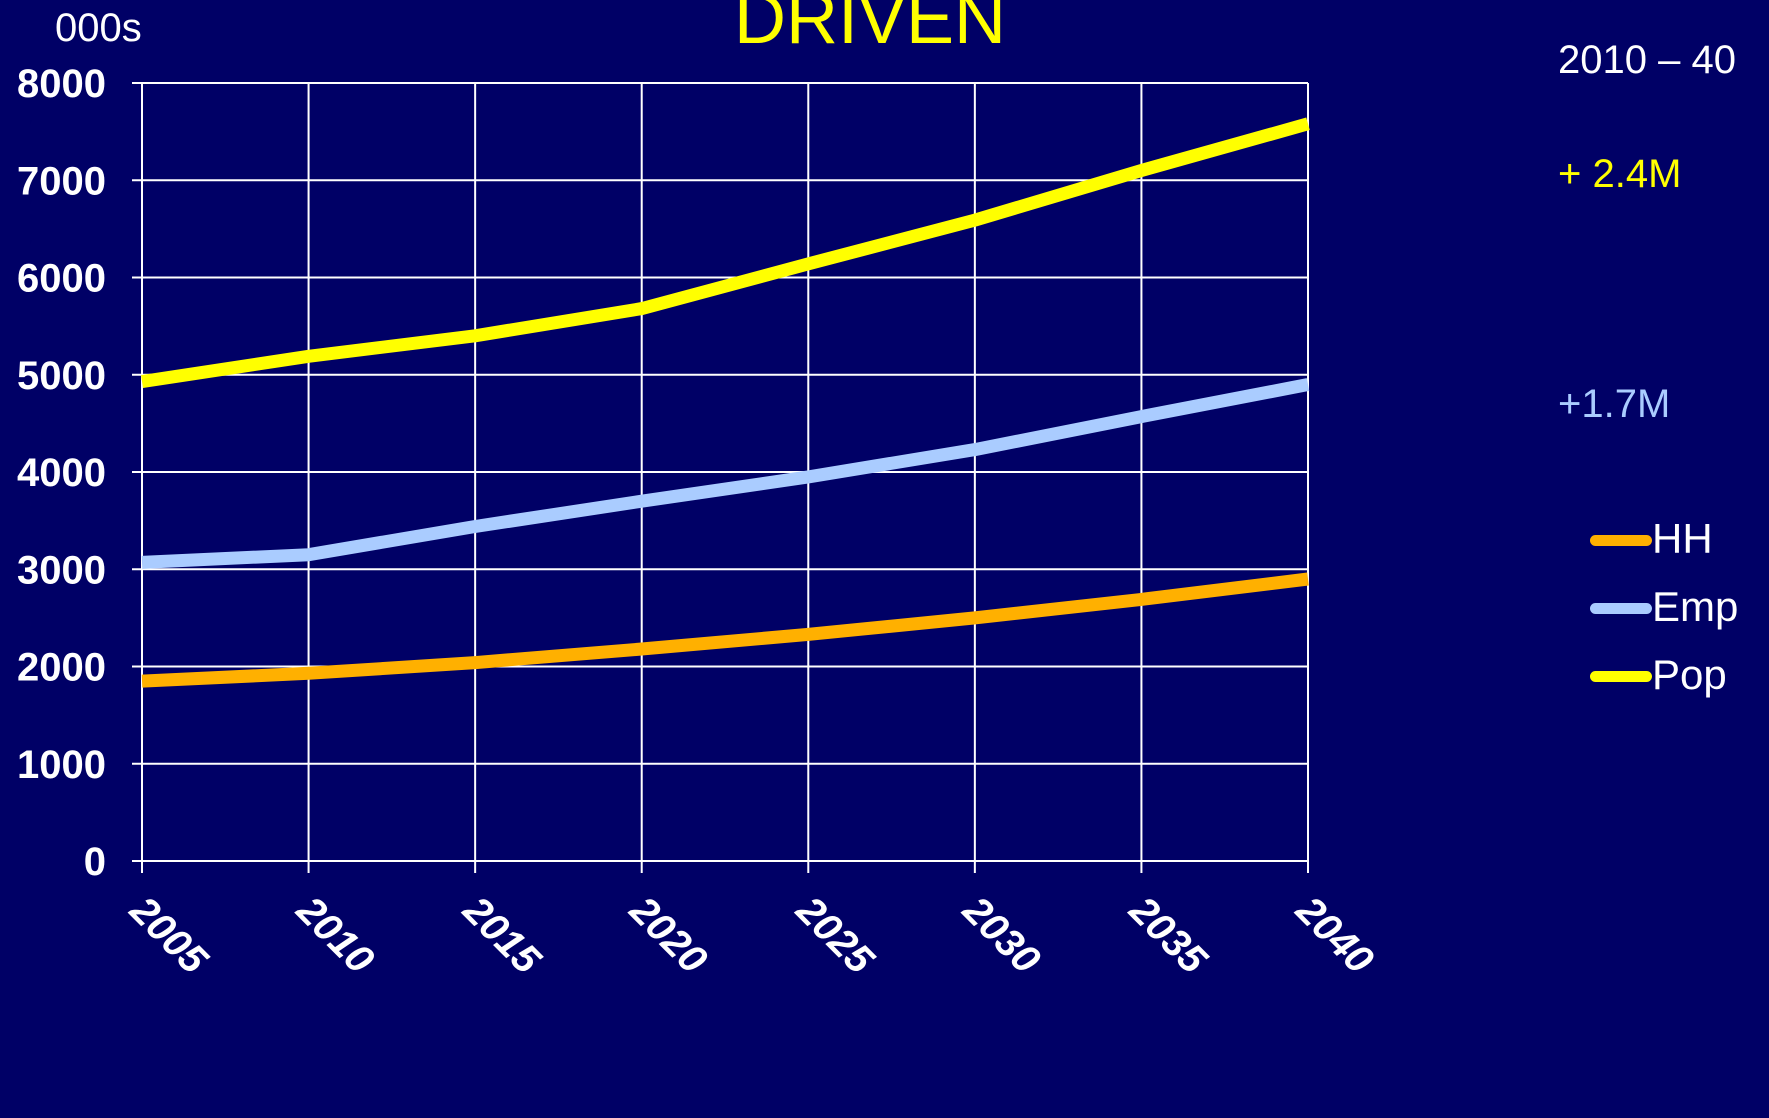  What do you see at coordinates (1647, 60) in the screenshot?
I see `range-label: 2010 – 40` at bounding box center [1647, 60].